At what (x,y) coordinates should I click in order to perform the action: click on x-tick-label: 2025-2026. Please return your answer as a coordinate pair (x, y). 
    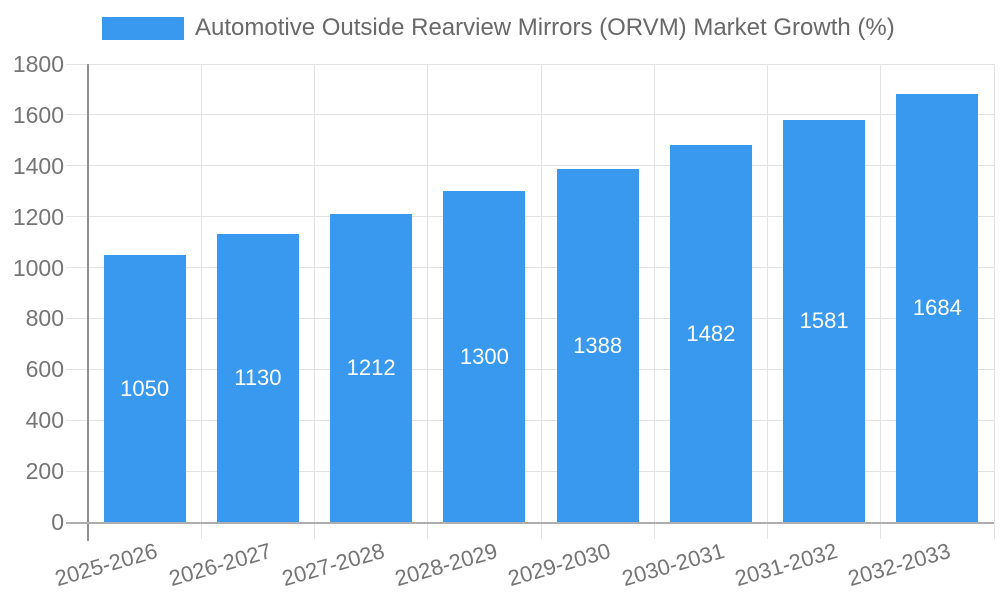
    Looking at the image, I should click on (106, 565).